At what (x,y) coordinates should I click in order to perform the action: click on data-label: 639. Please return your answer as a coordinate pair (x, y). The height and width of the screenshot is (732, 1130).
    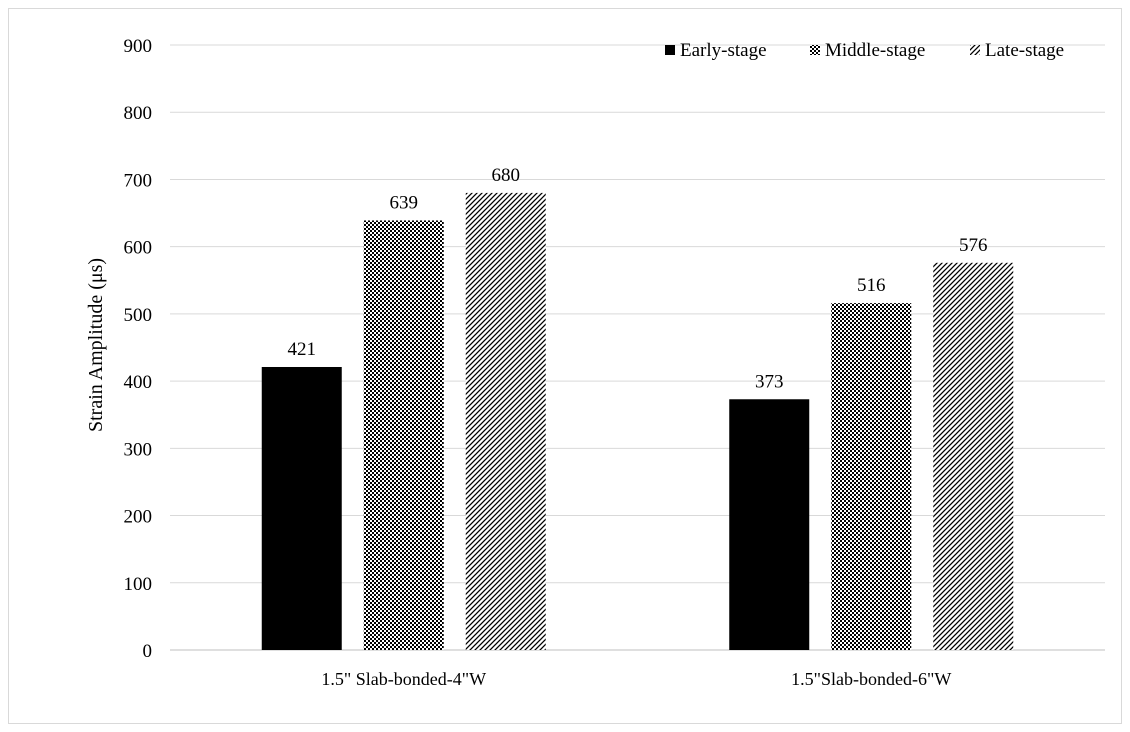
    Looking at the image, I should click on (404, 202).